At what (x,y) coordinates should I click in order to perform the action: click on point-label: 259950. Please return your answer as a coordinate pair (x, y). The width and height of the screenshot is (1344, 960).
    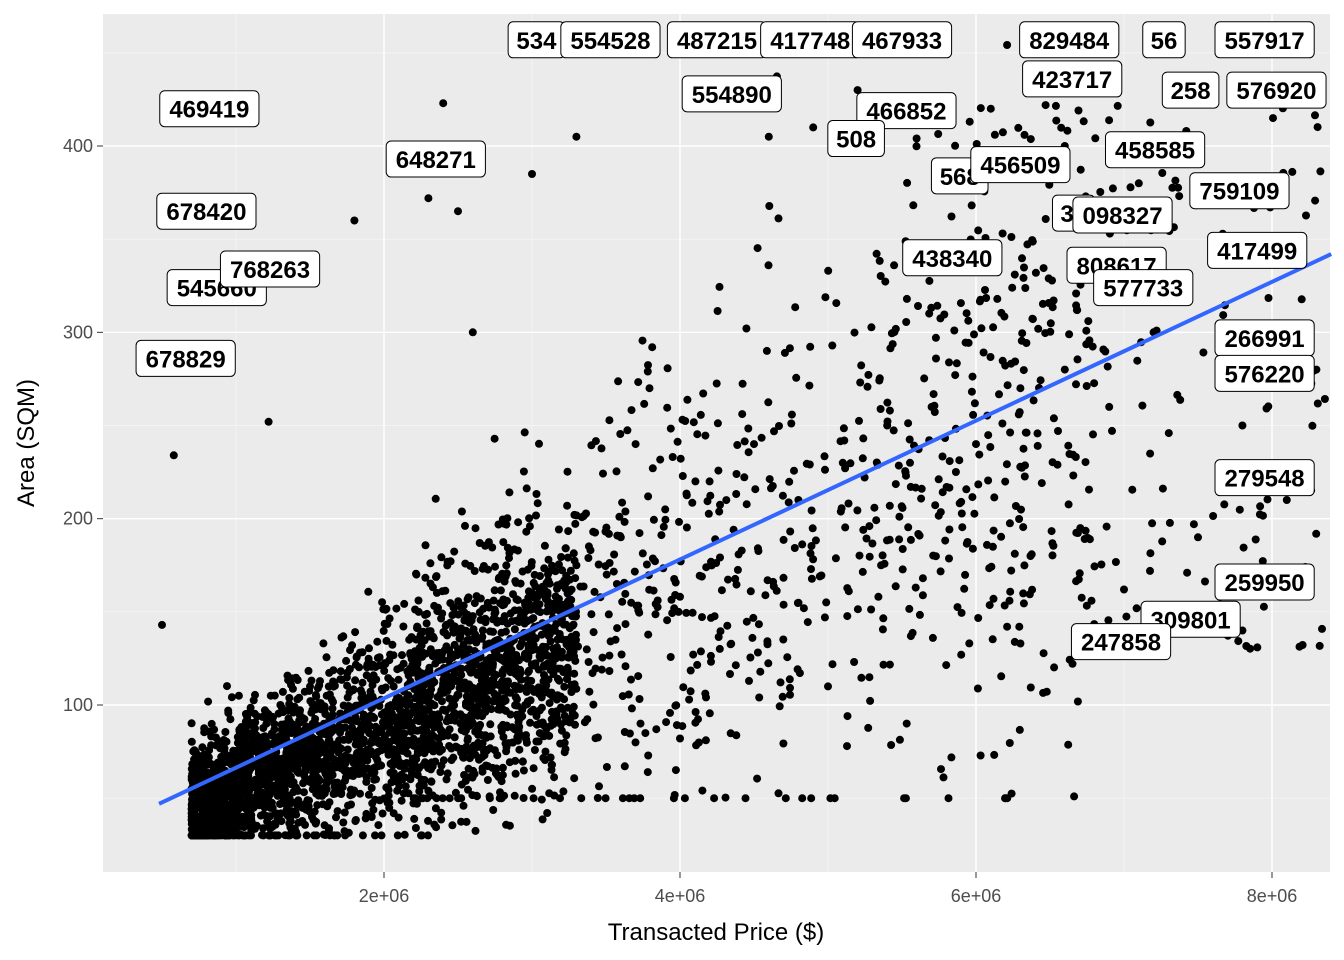
    Looking at the image, I should click on (1264, 582).